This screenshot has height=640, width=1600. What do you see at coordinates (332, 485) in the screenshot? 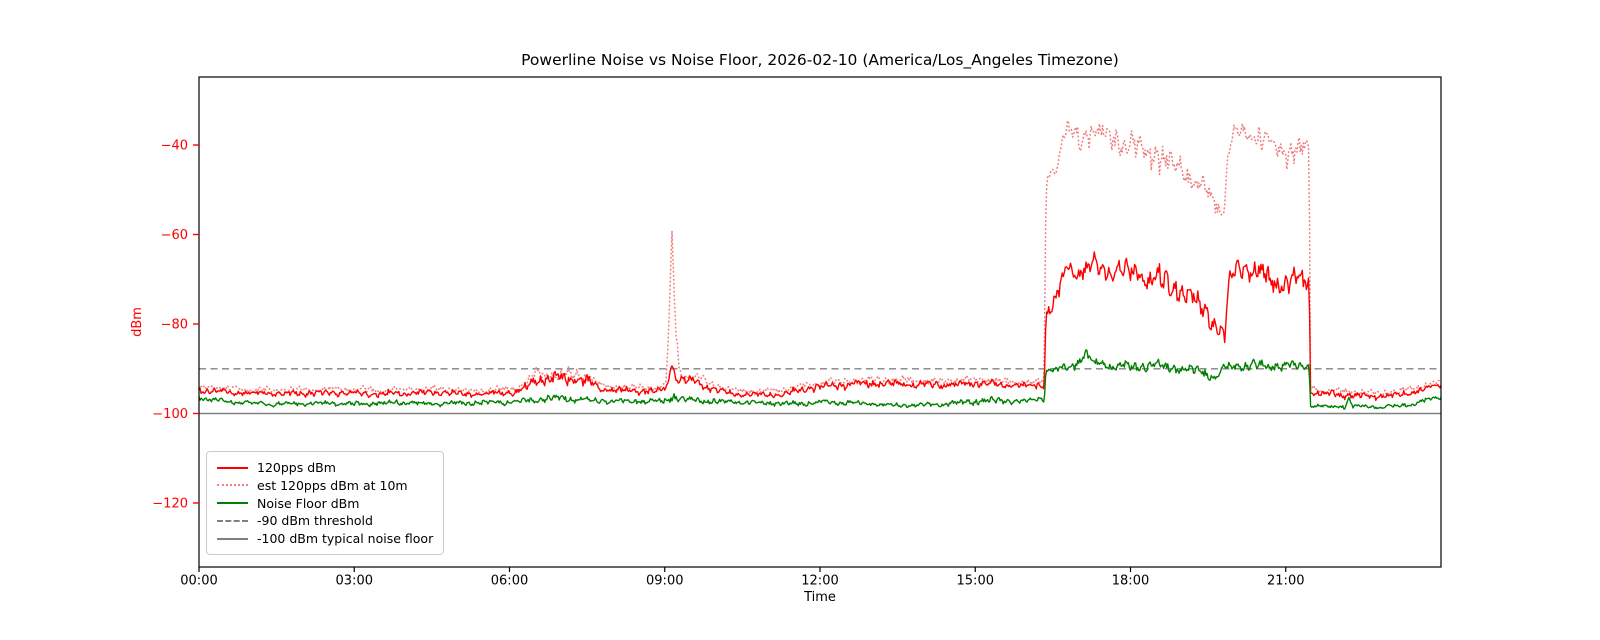
I see `legend-label: est 120pps dBm at 10m` at bounding box center [332, 485].